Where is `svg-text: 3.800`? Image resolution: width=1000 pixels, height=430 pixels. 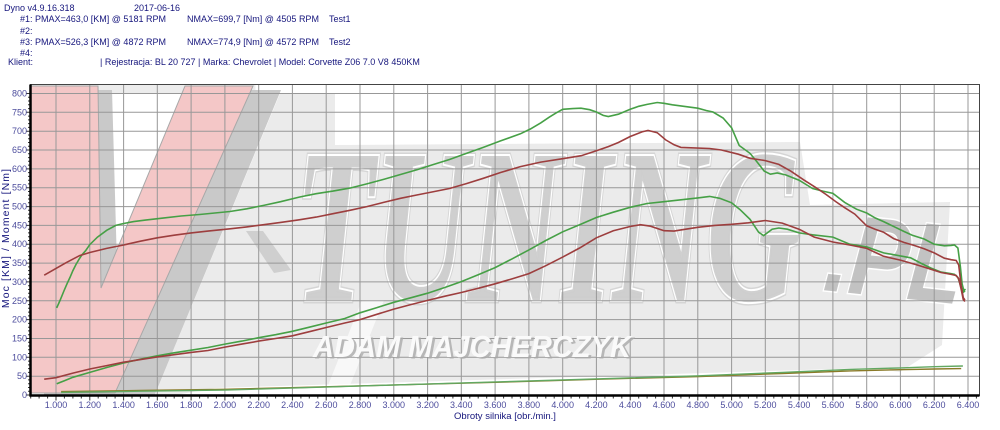
svg-text: 3.800 is located at coordinates (529, 405).